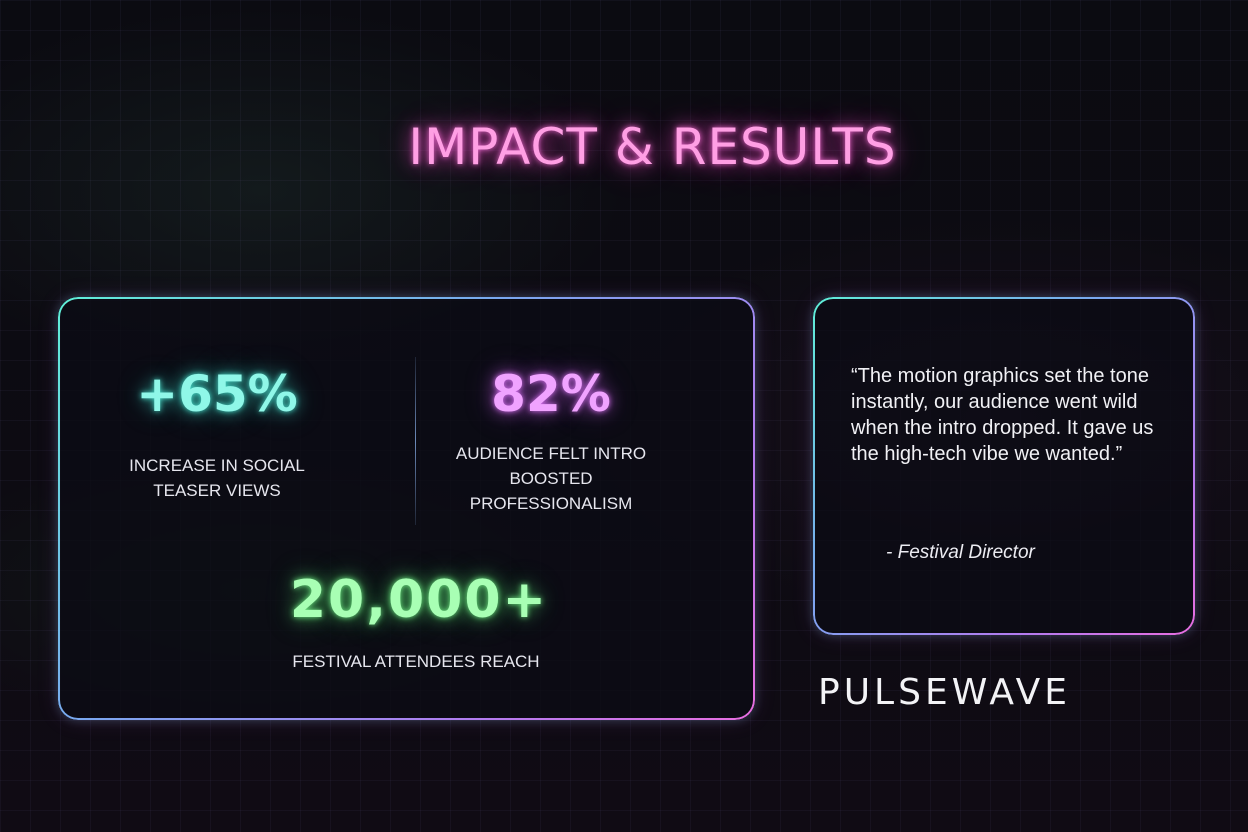 The height and width of the screenshot is (832, 1248). I want to click on stat-attendees-label: FESTIVAL ATTENDEES REACH, so click(416, 661).